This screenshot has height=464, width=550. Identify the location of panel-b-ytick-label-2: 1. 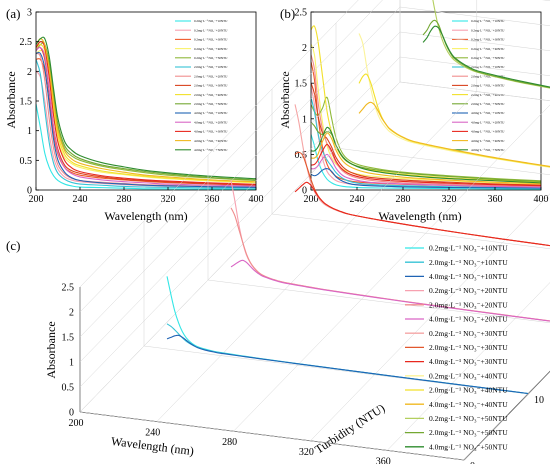
(304, 119).